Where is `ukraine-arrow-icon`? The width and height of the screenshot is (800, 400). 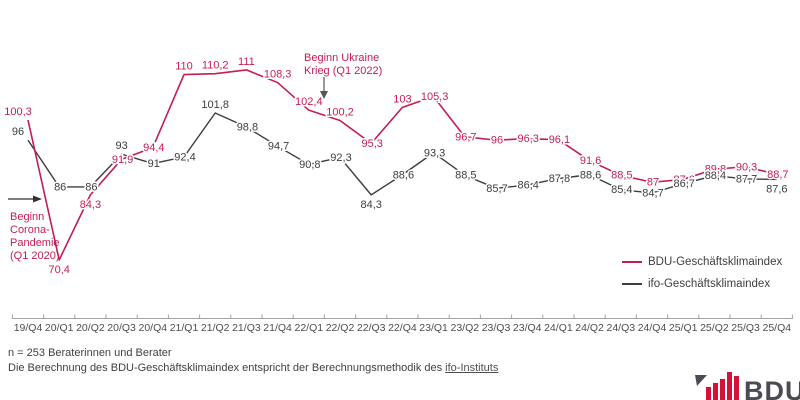
ukraine-arrow-icon is located at coordinates (324, 88).